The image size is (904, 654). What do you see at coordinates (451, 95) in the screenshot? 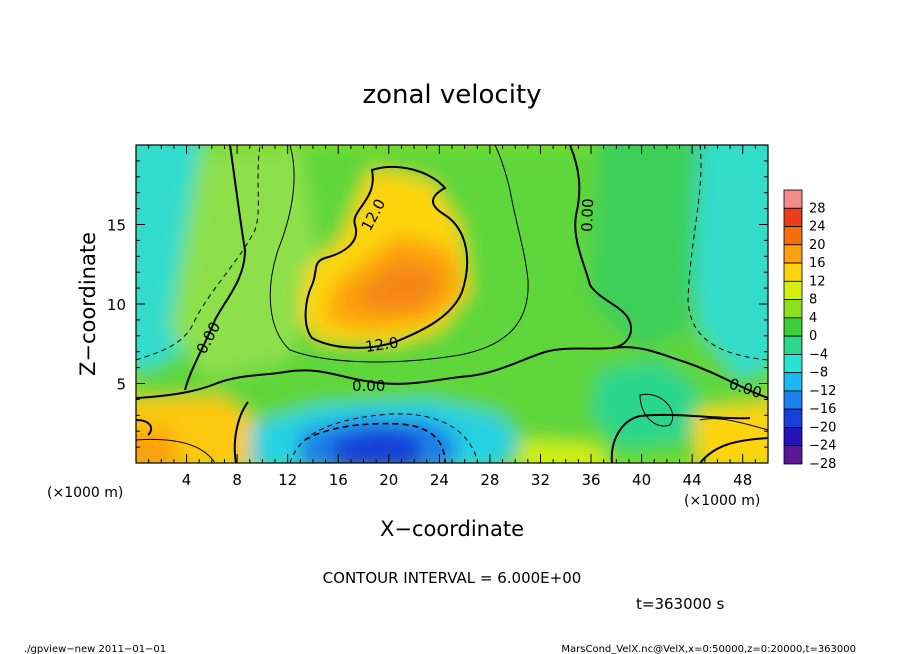
I see `chart-title: zonal velocity` at bounding box center [451, 95].